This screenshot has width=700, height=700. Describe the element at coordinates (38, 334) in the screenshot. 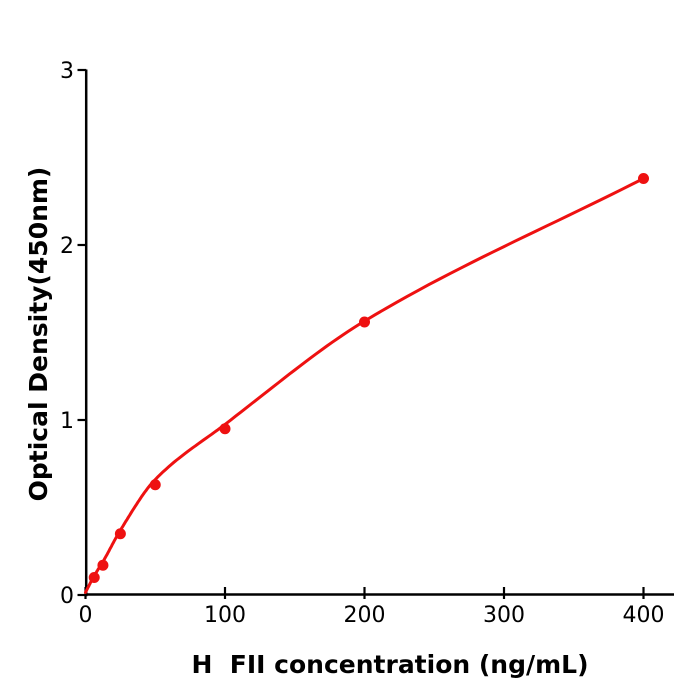

I see `y-axis-title: Optical Density(450nm)` at that location.